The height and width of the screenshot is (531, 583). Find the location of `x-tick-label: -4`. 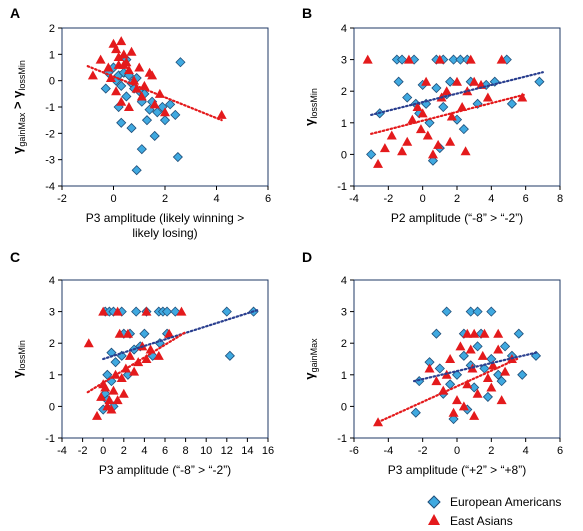

x-tick-label: -4 is located at coordinates (62, 451).